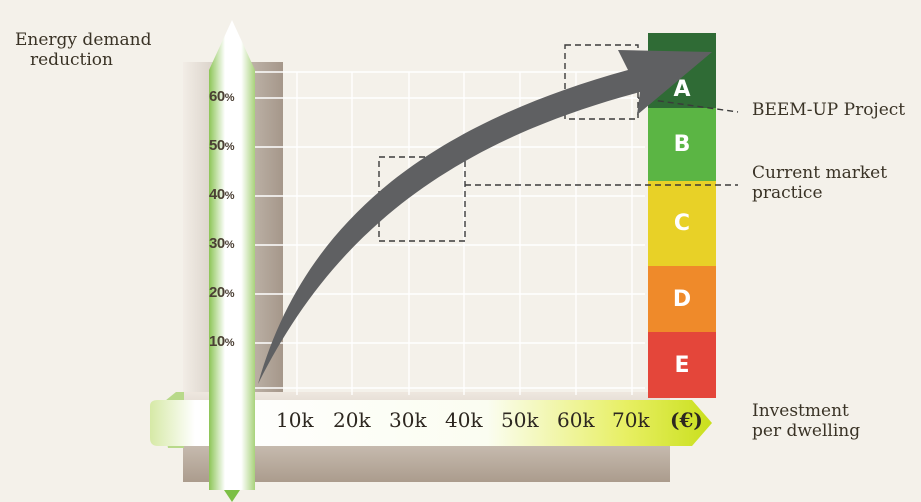 This screenshot has height=502, width=921. Describe the element at coordinates (221, 292) in the screenshot. I see `y-tick-20: 20%` at that location.